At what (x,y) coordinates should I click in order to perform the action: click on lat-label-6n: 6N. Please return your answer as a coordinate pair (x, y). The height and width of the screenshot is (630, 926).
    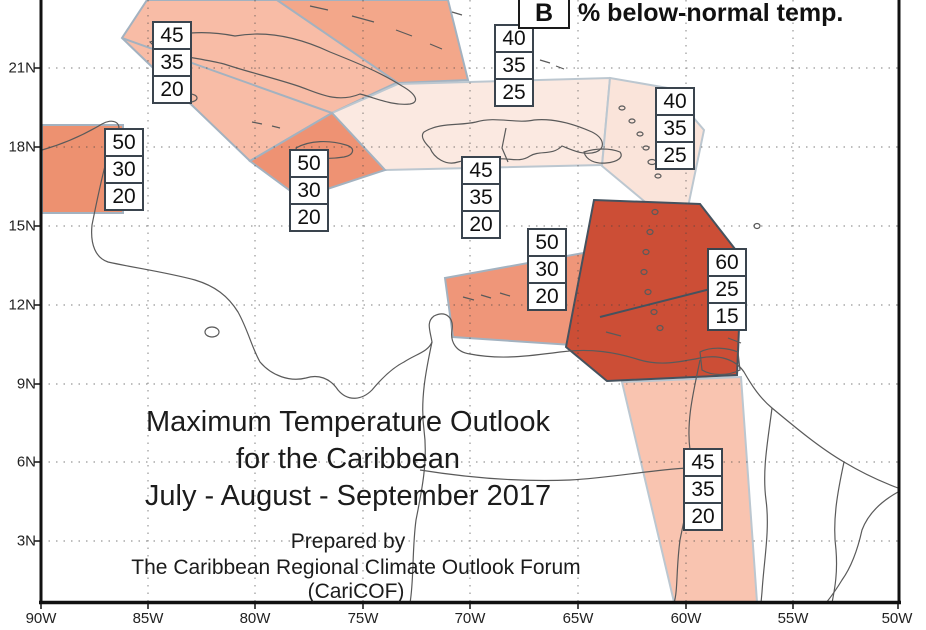
    Looking at the image, I should click on (26, 462).